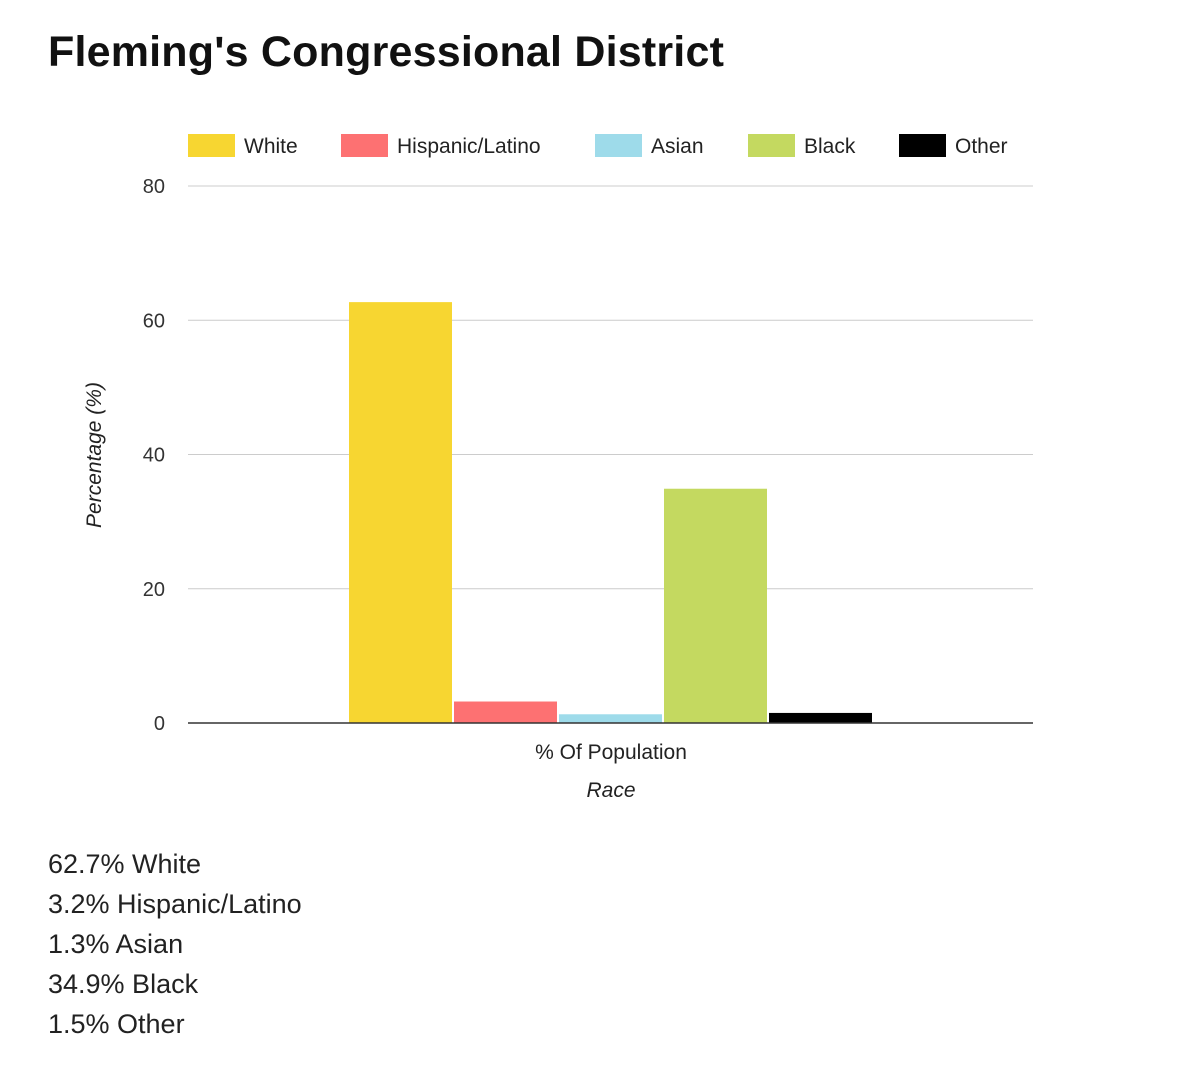 The height and width of the screenshot is (1073, 1190). Describe the element at coordinates (159, 724) in the screenshot. I see `y-tick-label-0: 0` at that location.